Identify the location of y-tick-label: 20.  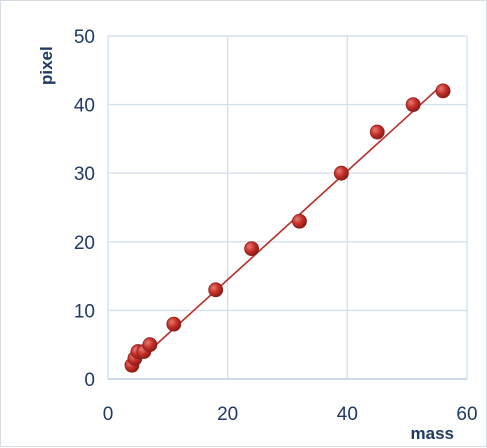
(84, 243).